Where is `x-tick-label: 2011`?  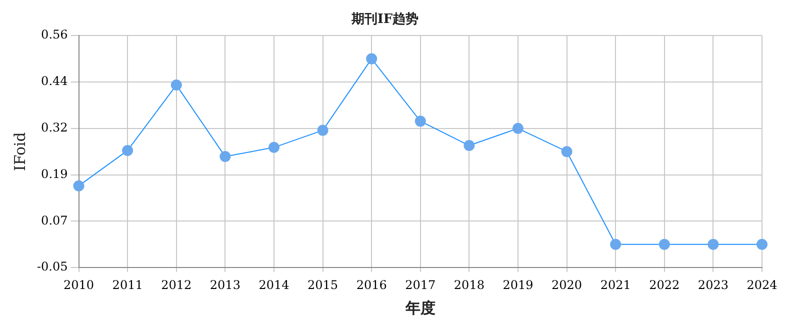 x-tick-label: 2011 is located at coordinates (127, 285).